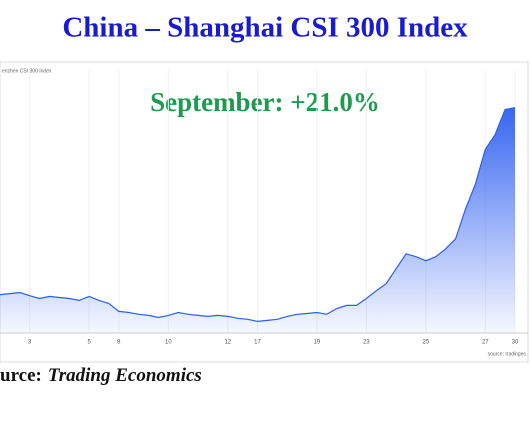 The height and width of the screenshot is (447, 530). What do you see at coordinates (507, 354) in the screenshot?
I see `chart-source: source: tradingec` at bounding box center [507, 354].